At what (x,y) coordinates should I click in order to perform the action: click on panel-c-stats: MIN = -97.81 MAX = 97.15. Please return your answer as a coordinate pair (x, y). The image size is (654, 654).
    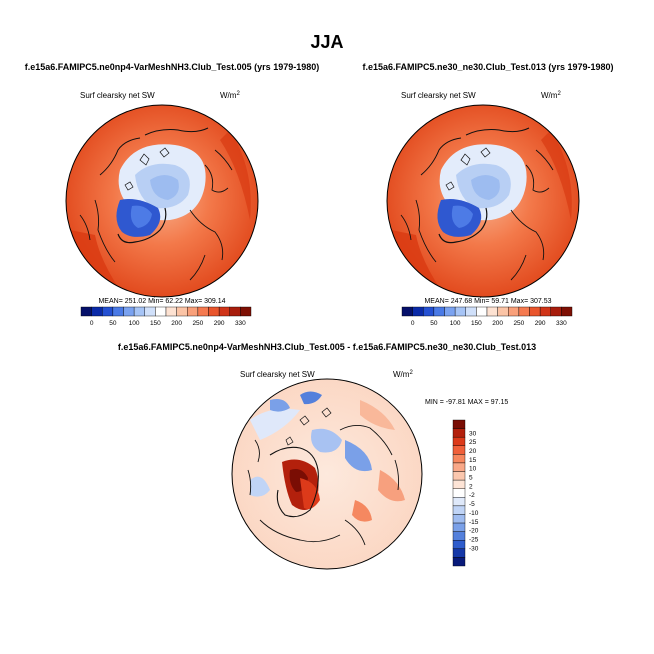
    Looking at the image, I should click on (466, 402).